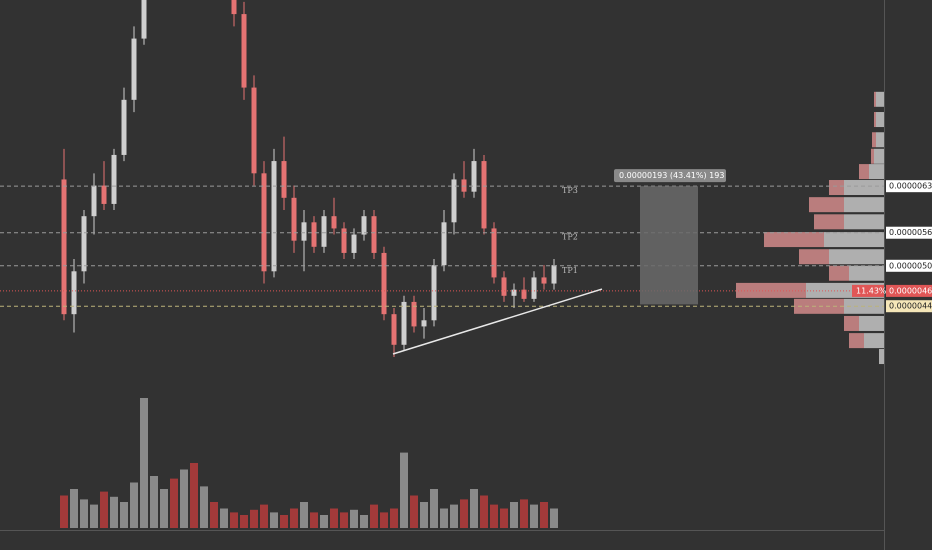 The image size is (932, 550). I want to click on price-label: 0.00000639, so click(910, 186).